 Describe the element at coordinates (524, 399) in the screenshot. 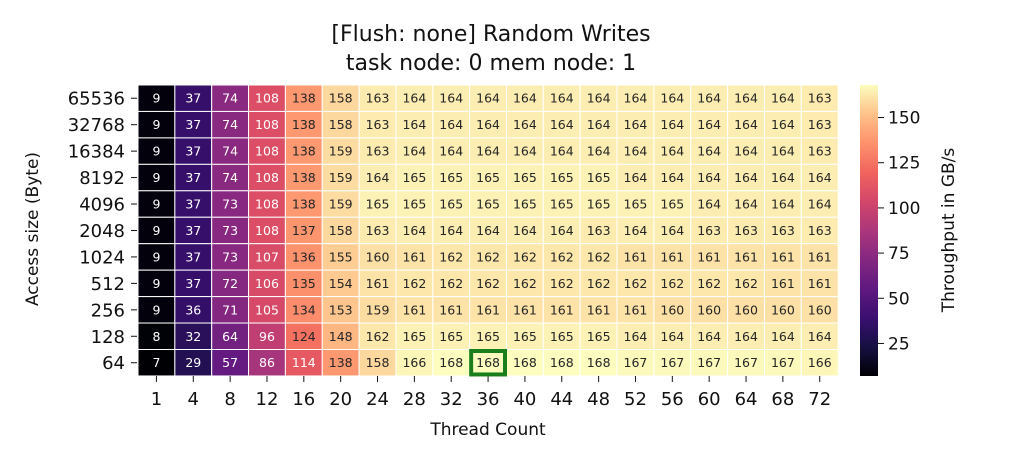

I see `x-tick-label: 40` at that location.